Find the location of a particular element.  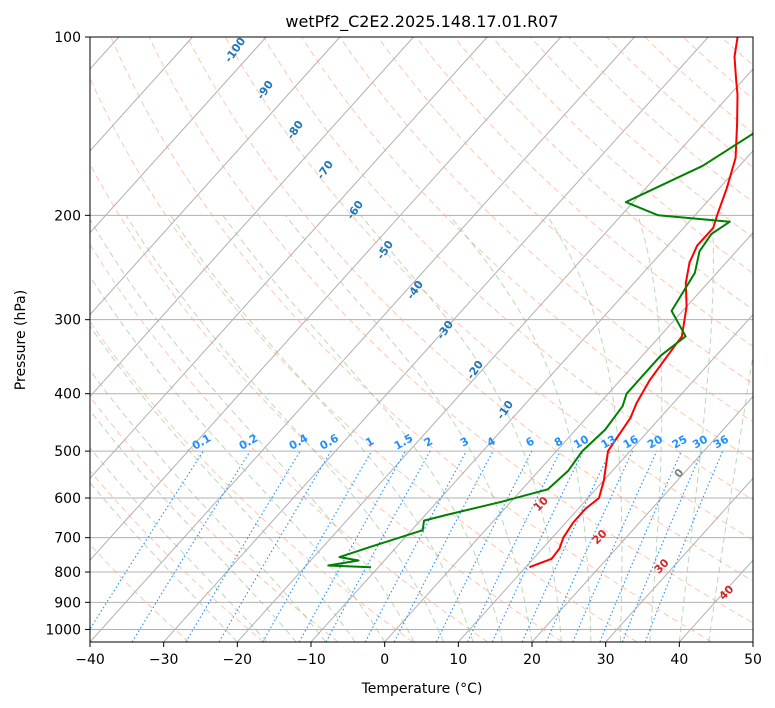

x-tick-label: 0 is located at coordinates (384, 660).